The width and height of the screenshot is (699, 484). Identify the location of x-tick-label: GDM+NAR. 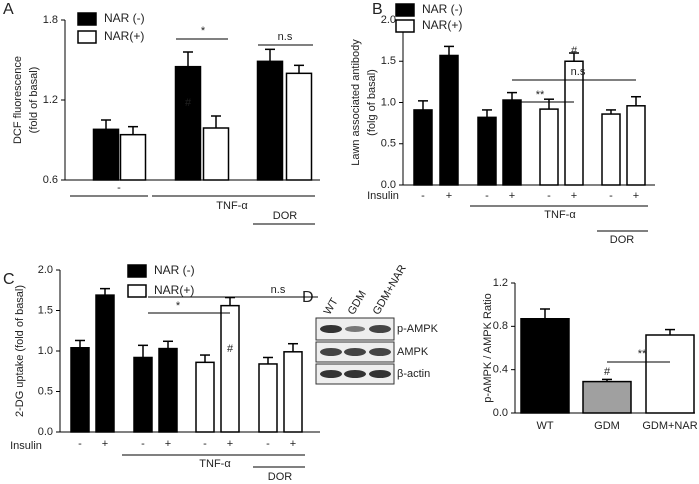
(669, 426).